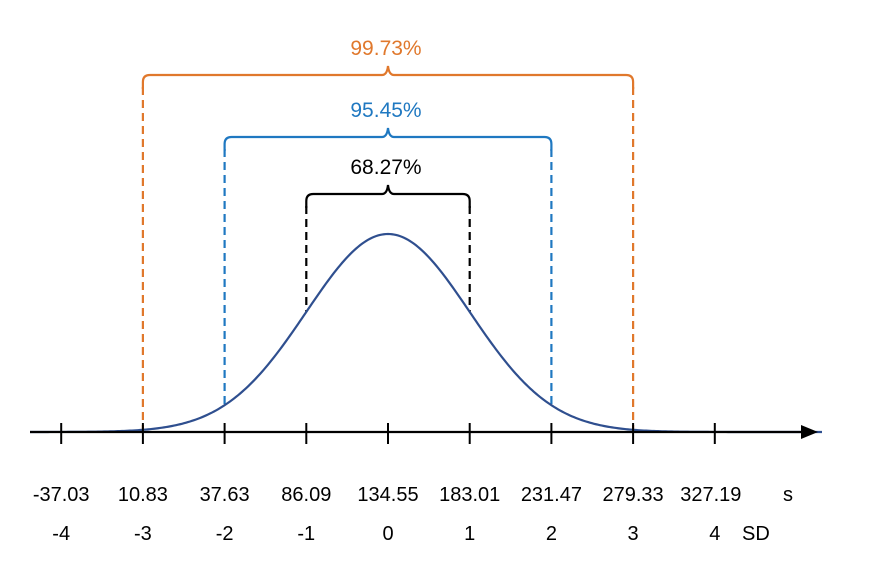  I want to click on bracket-percent-label: 99.73%, so click(385, 48).